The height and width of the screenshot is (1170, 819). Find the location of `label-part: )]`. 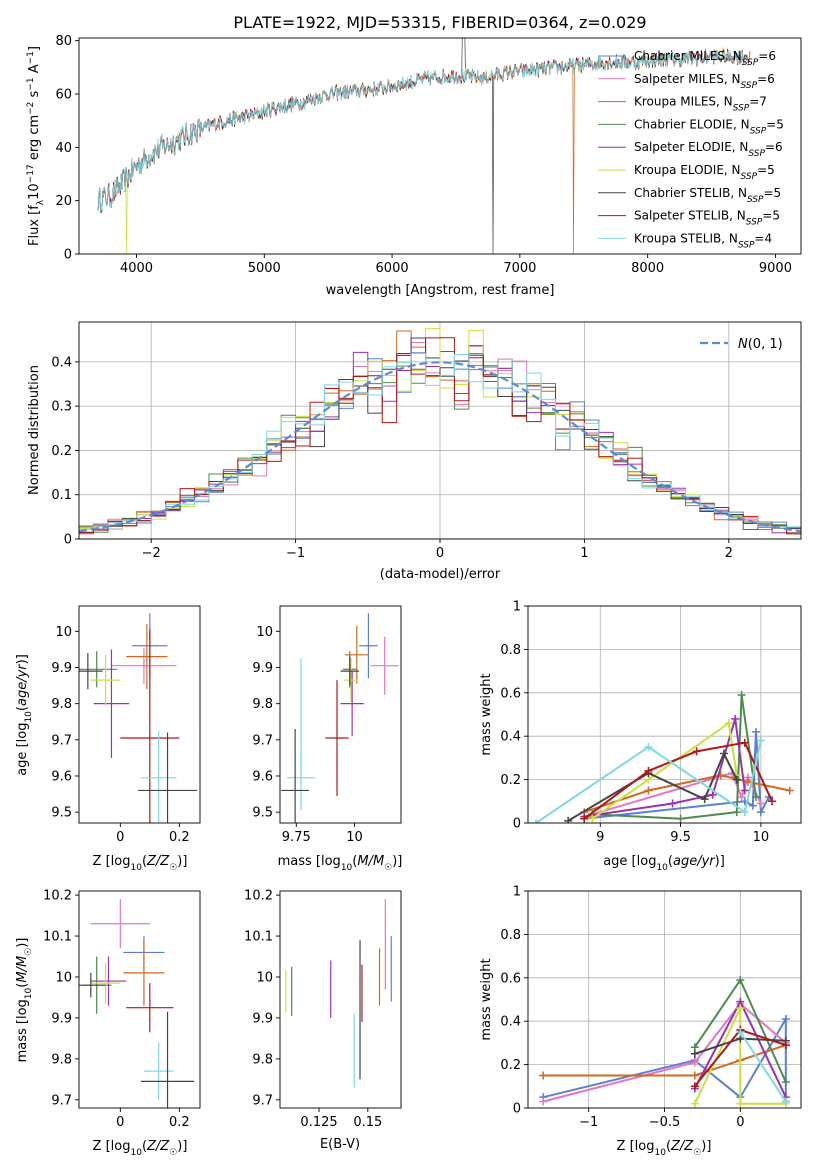

label-part: )] is located at coordinates (22, 659).